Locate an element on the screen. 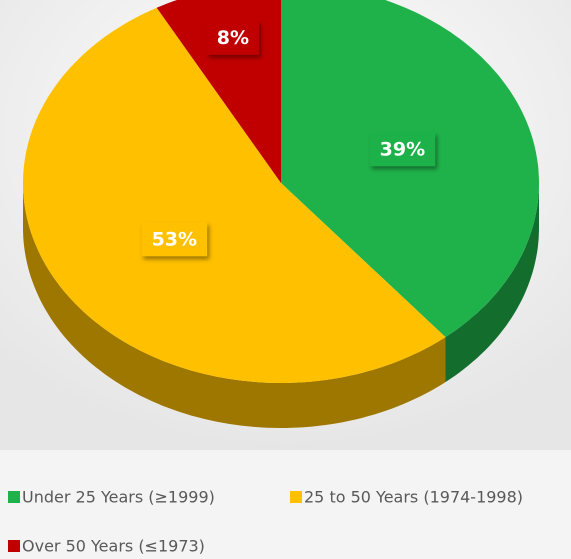 Image resolution: width=571 pixels, height=559 pixels. legend-label: 25 to 50 Years (1974-1998) is located at coordinates (413, 497).